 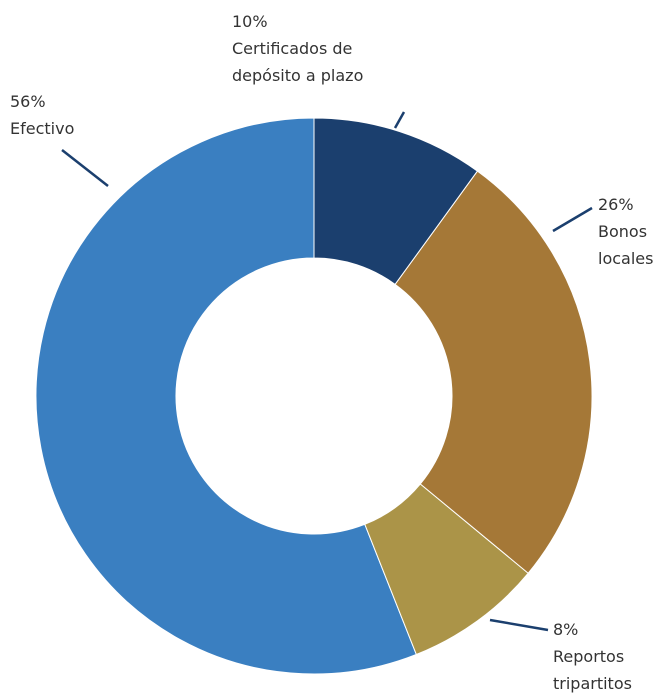 What do you see at coordinates (28, 101) in the screenshot?
I see `value-label: 56%` at bounding box center [28, 101].